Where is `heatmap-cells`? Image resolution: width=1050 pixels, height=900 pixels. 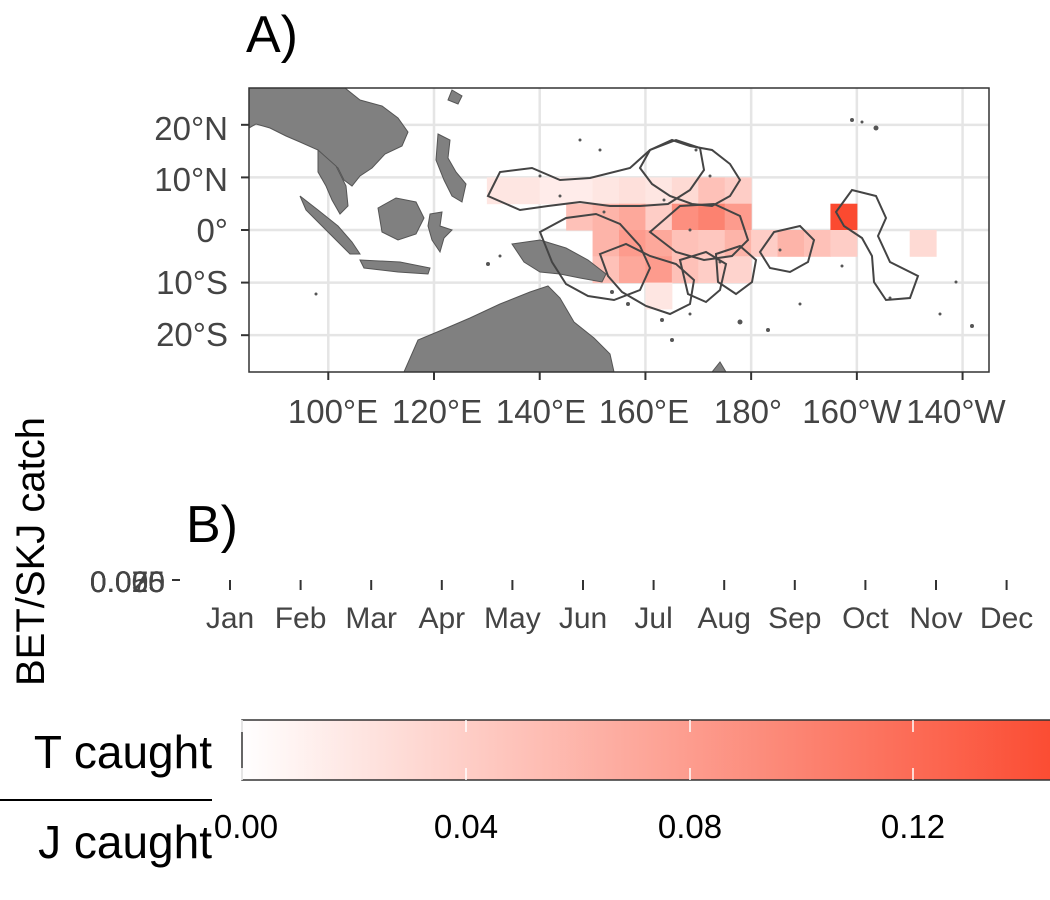 heatmap-cells is located at coordinates (711, 243).